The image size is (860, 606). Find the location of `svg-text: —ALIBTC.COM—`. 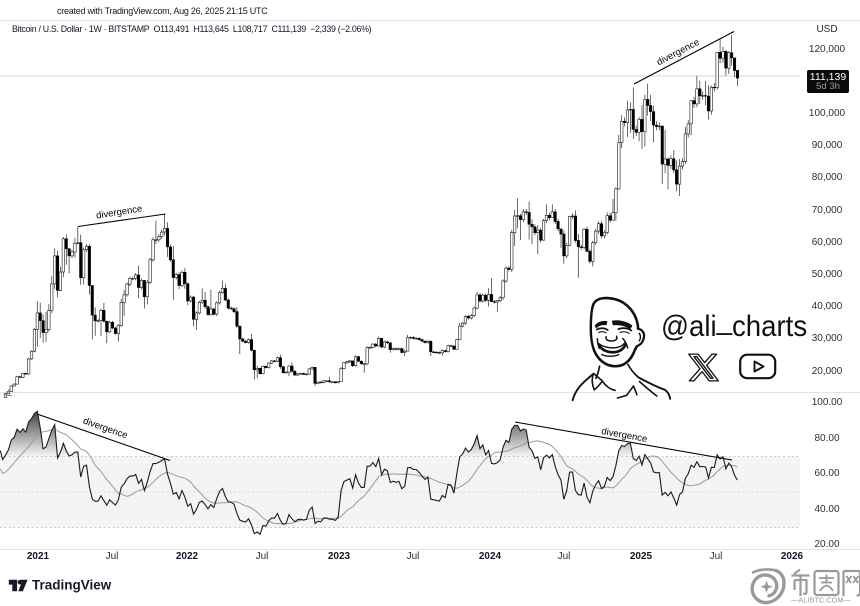

svg-text: —ALIBTC.COM— is located at coordinates (821, 600).